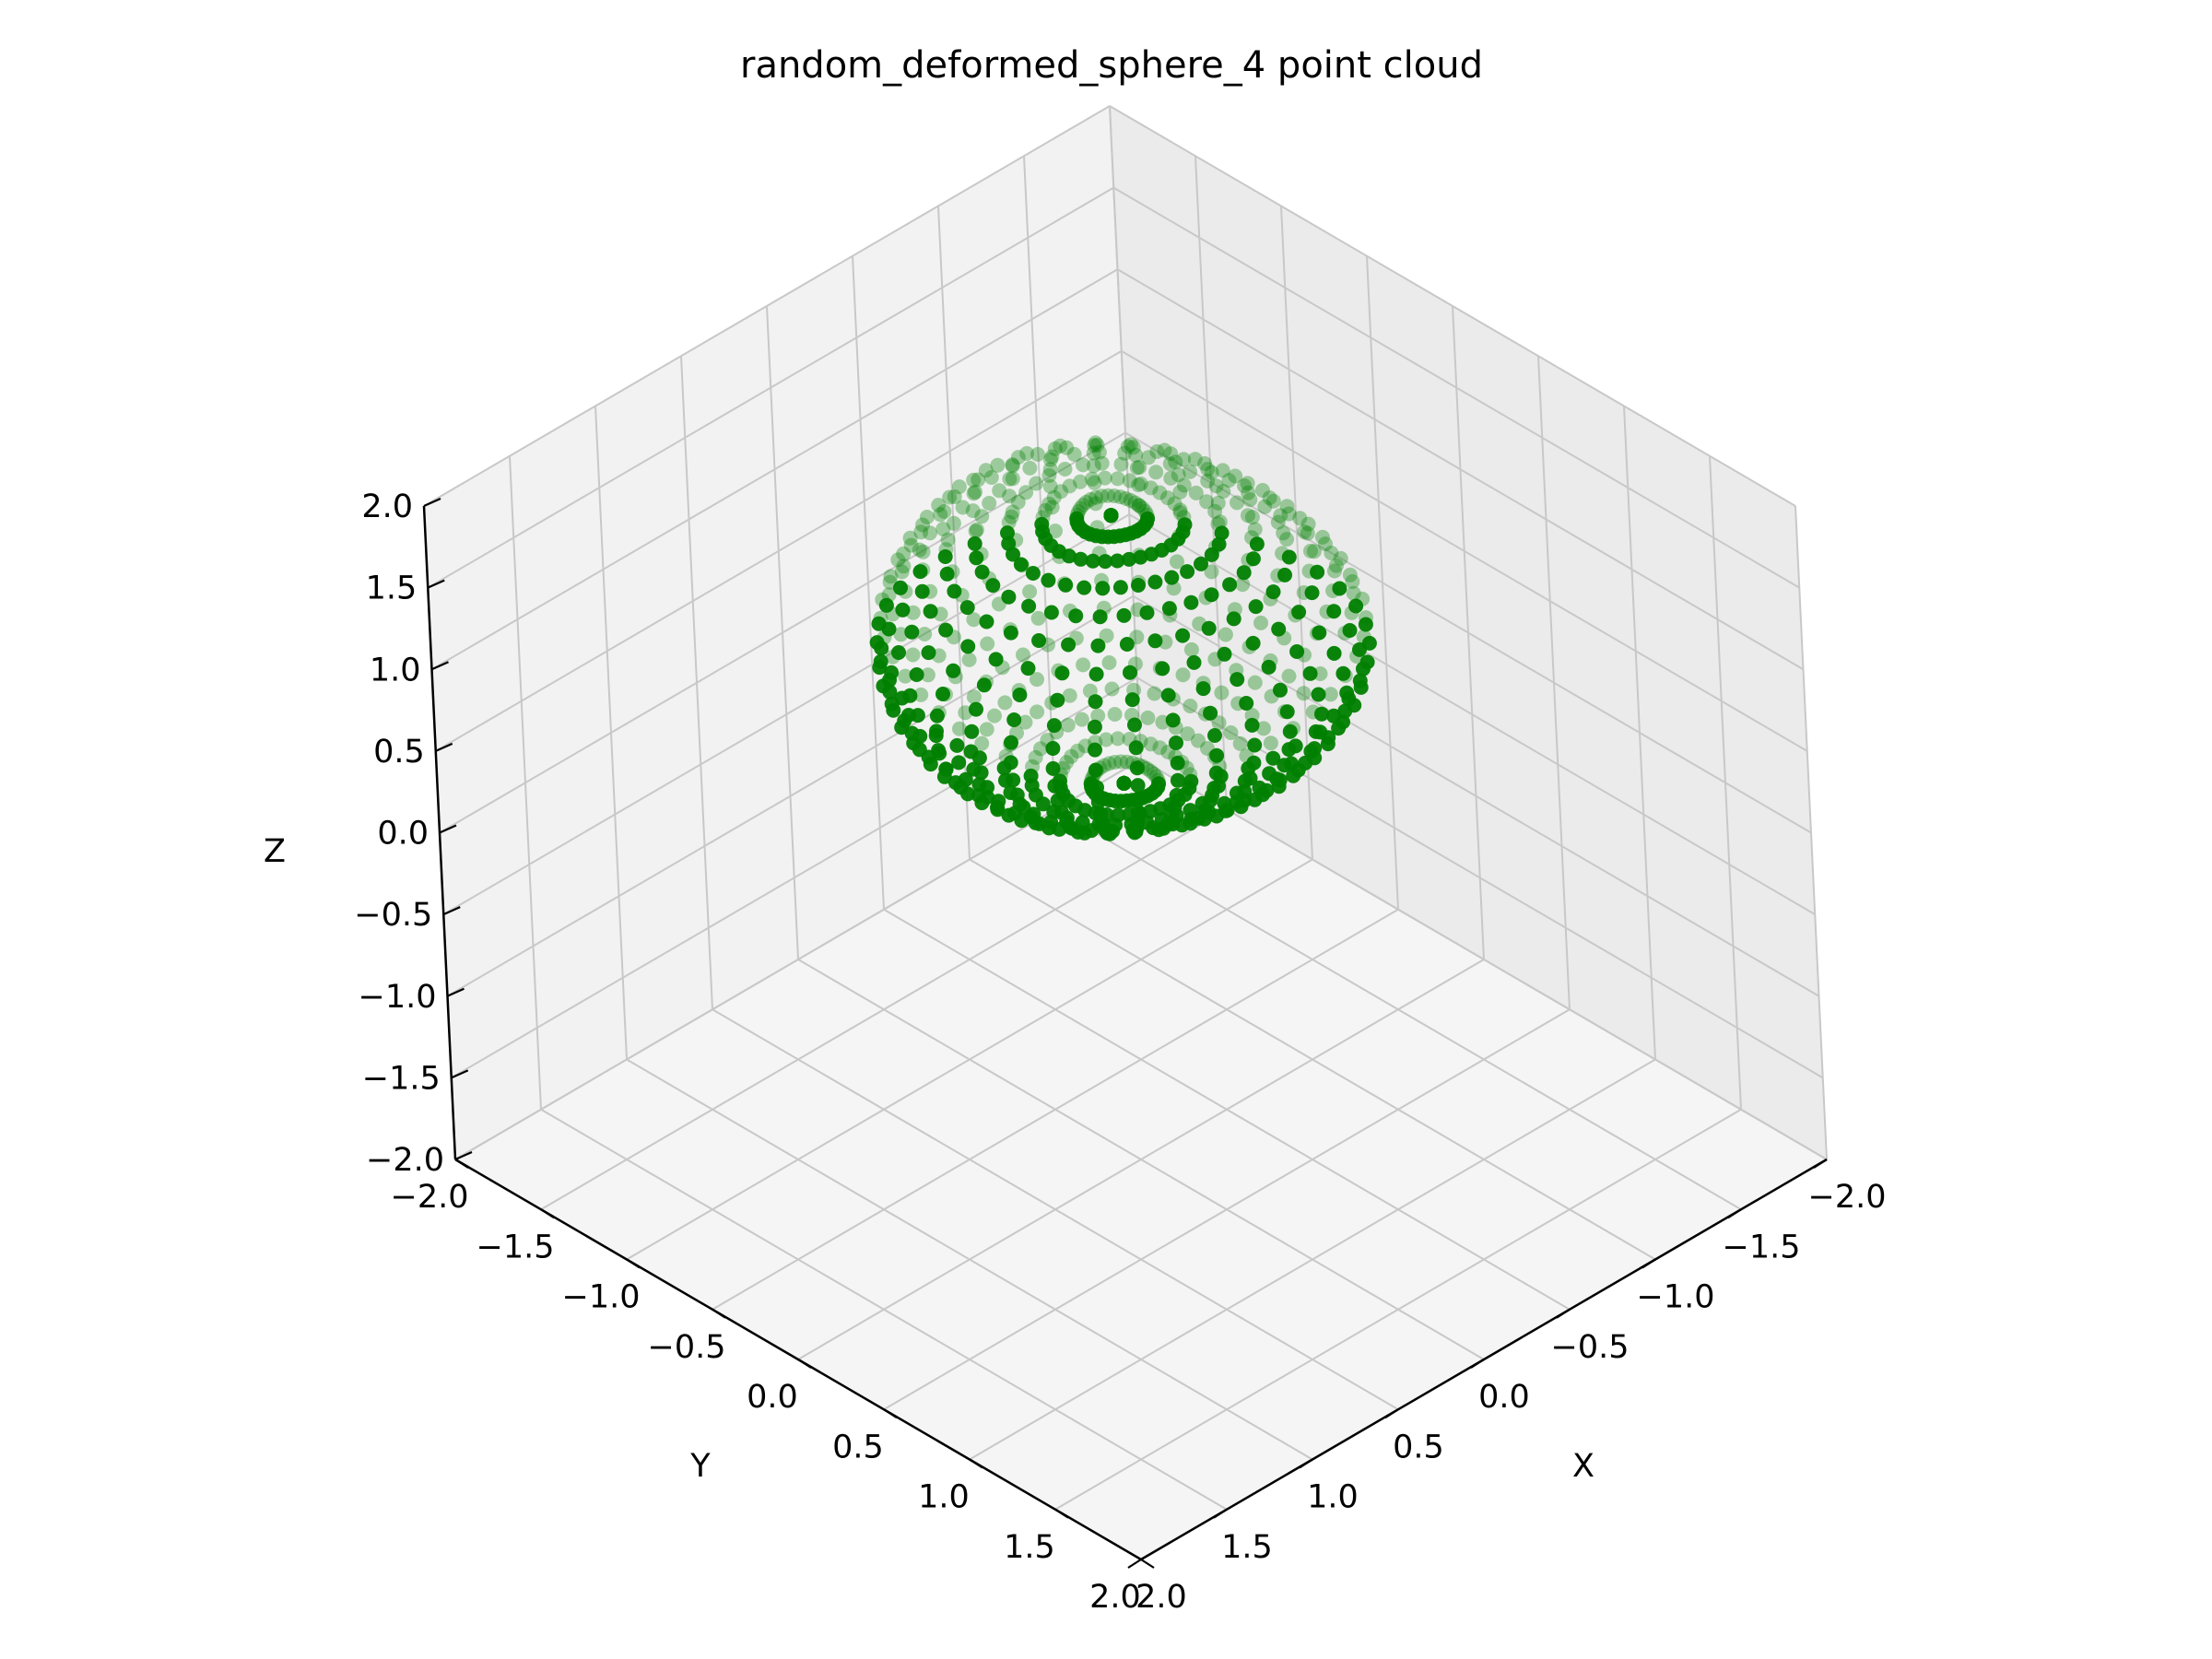  I want to click on z-tick-label: 1.0, so click(395, 670).